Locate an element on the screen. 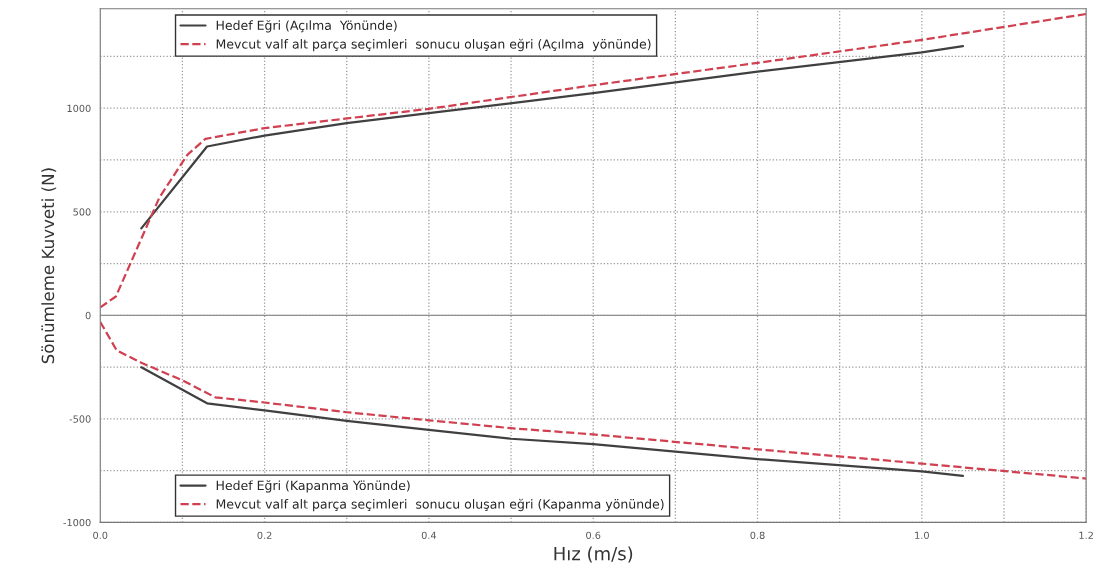 The image size is (1114, 587). y-tick-label: -500 is located at coordinates (80, 419).